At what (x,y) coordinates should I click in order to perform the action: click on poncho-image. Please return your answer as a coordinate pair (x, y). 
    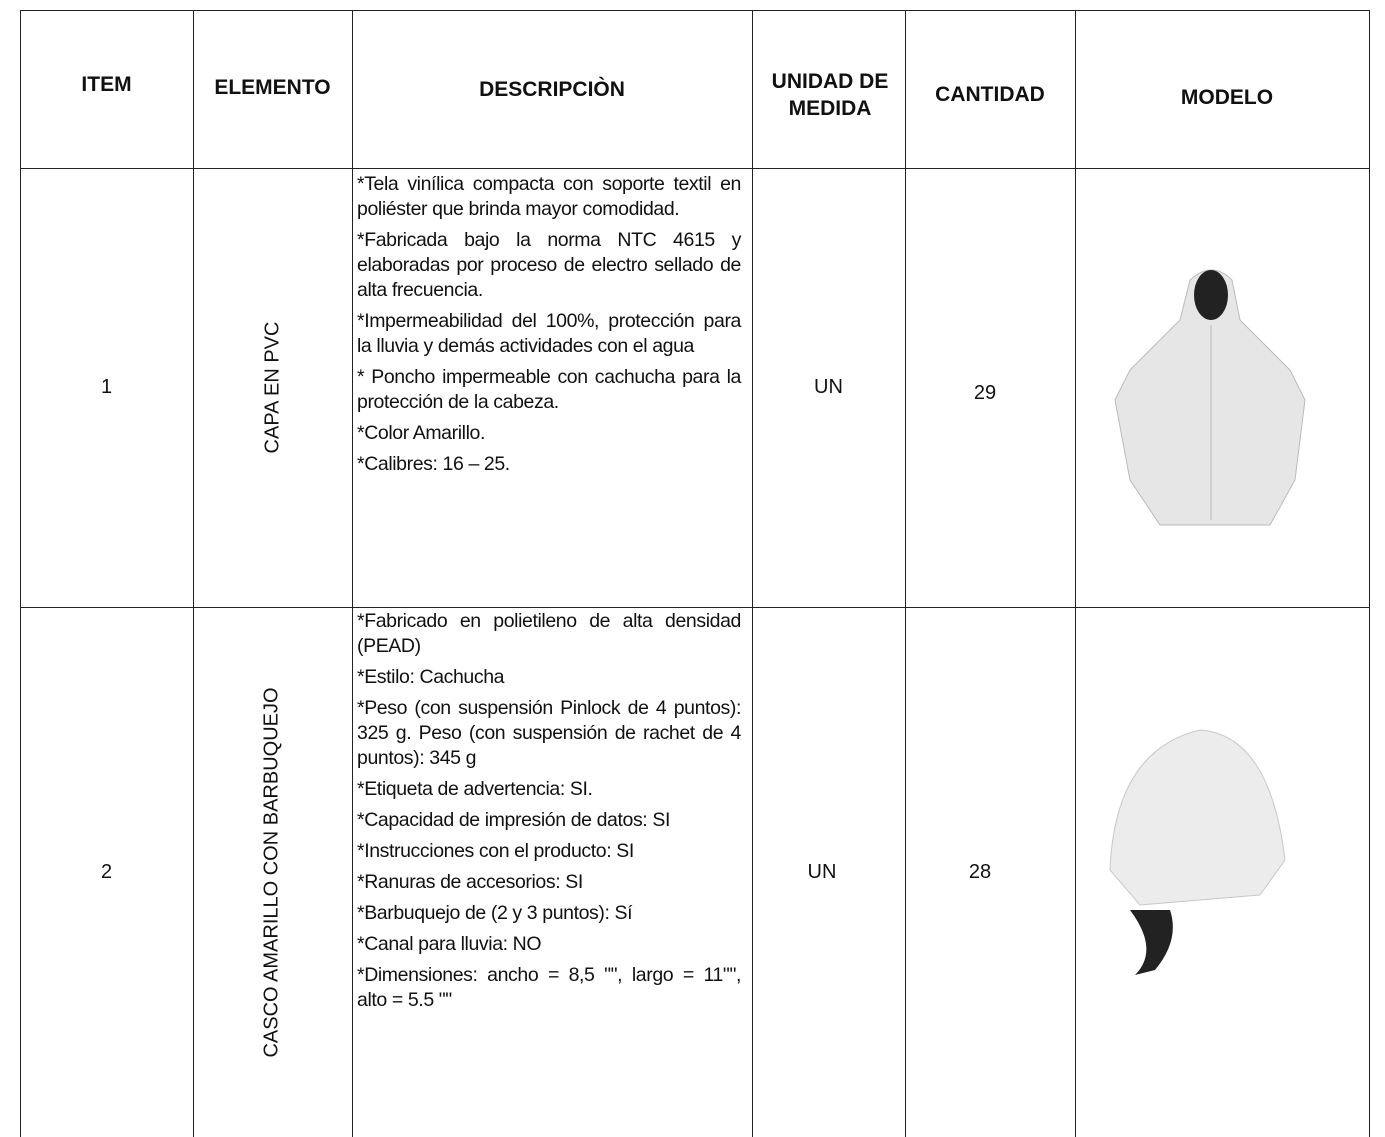
    Looking at the image, I should click on (1210, 397).